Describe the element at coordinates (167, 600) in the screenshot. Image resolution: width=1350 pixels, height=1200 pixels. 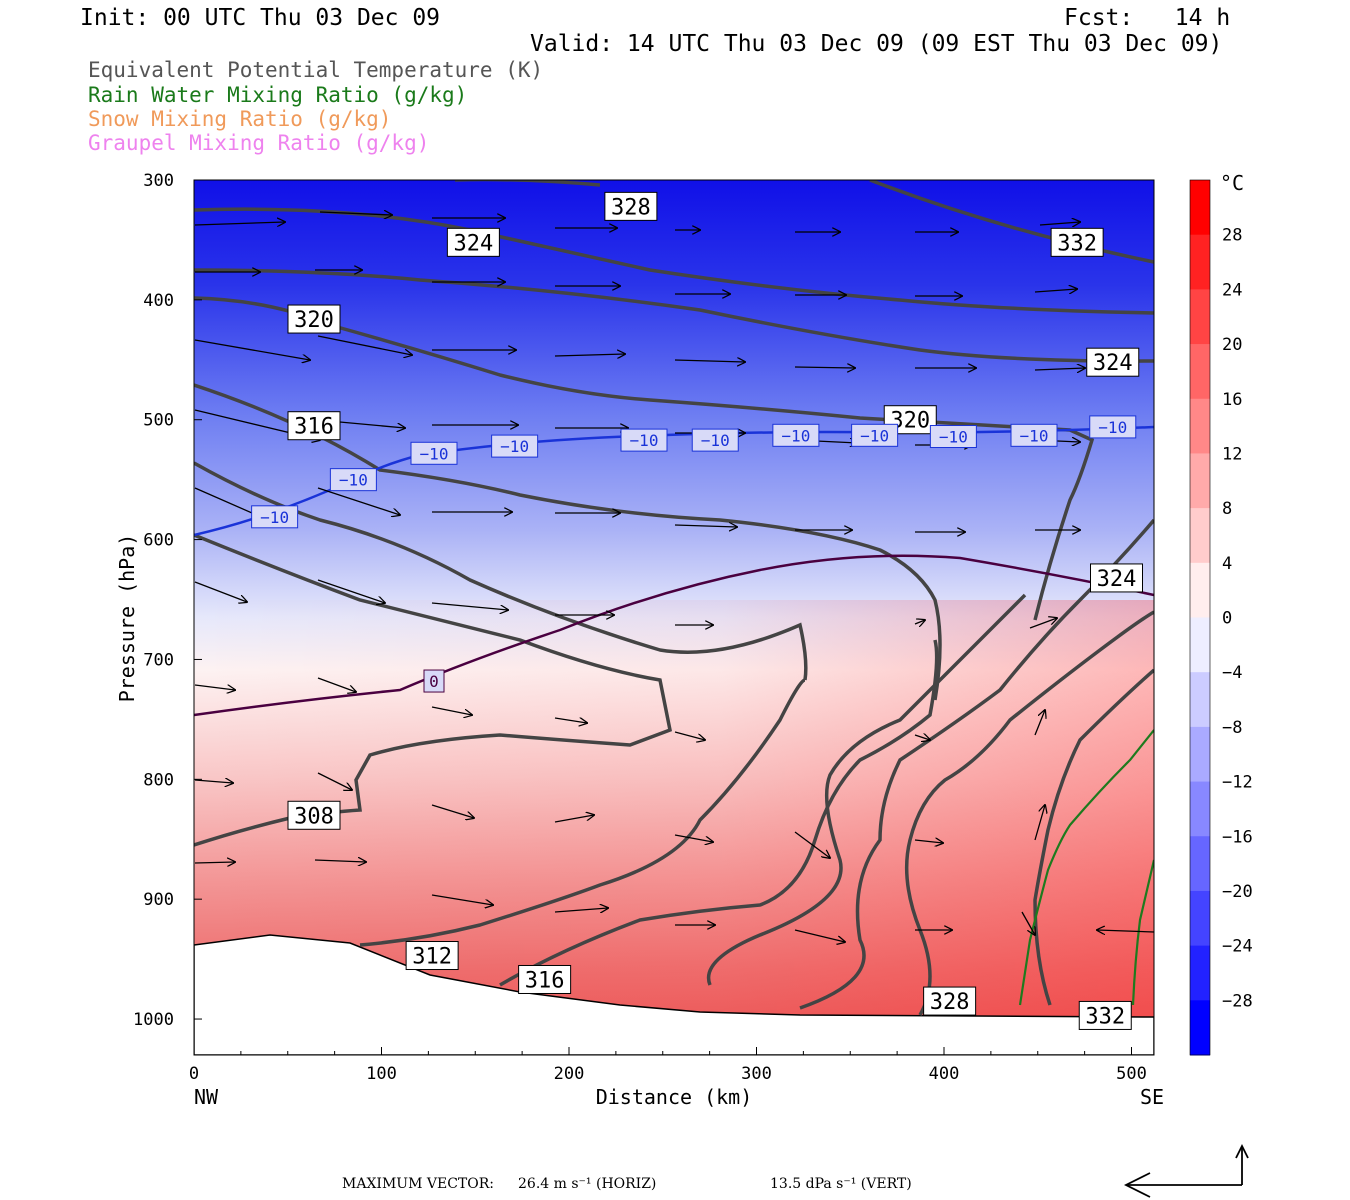
I see `pressure-axis: 300 400 500 600 700 800 900 1000` at that location.